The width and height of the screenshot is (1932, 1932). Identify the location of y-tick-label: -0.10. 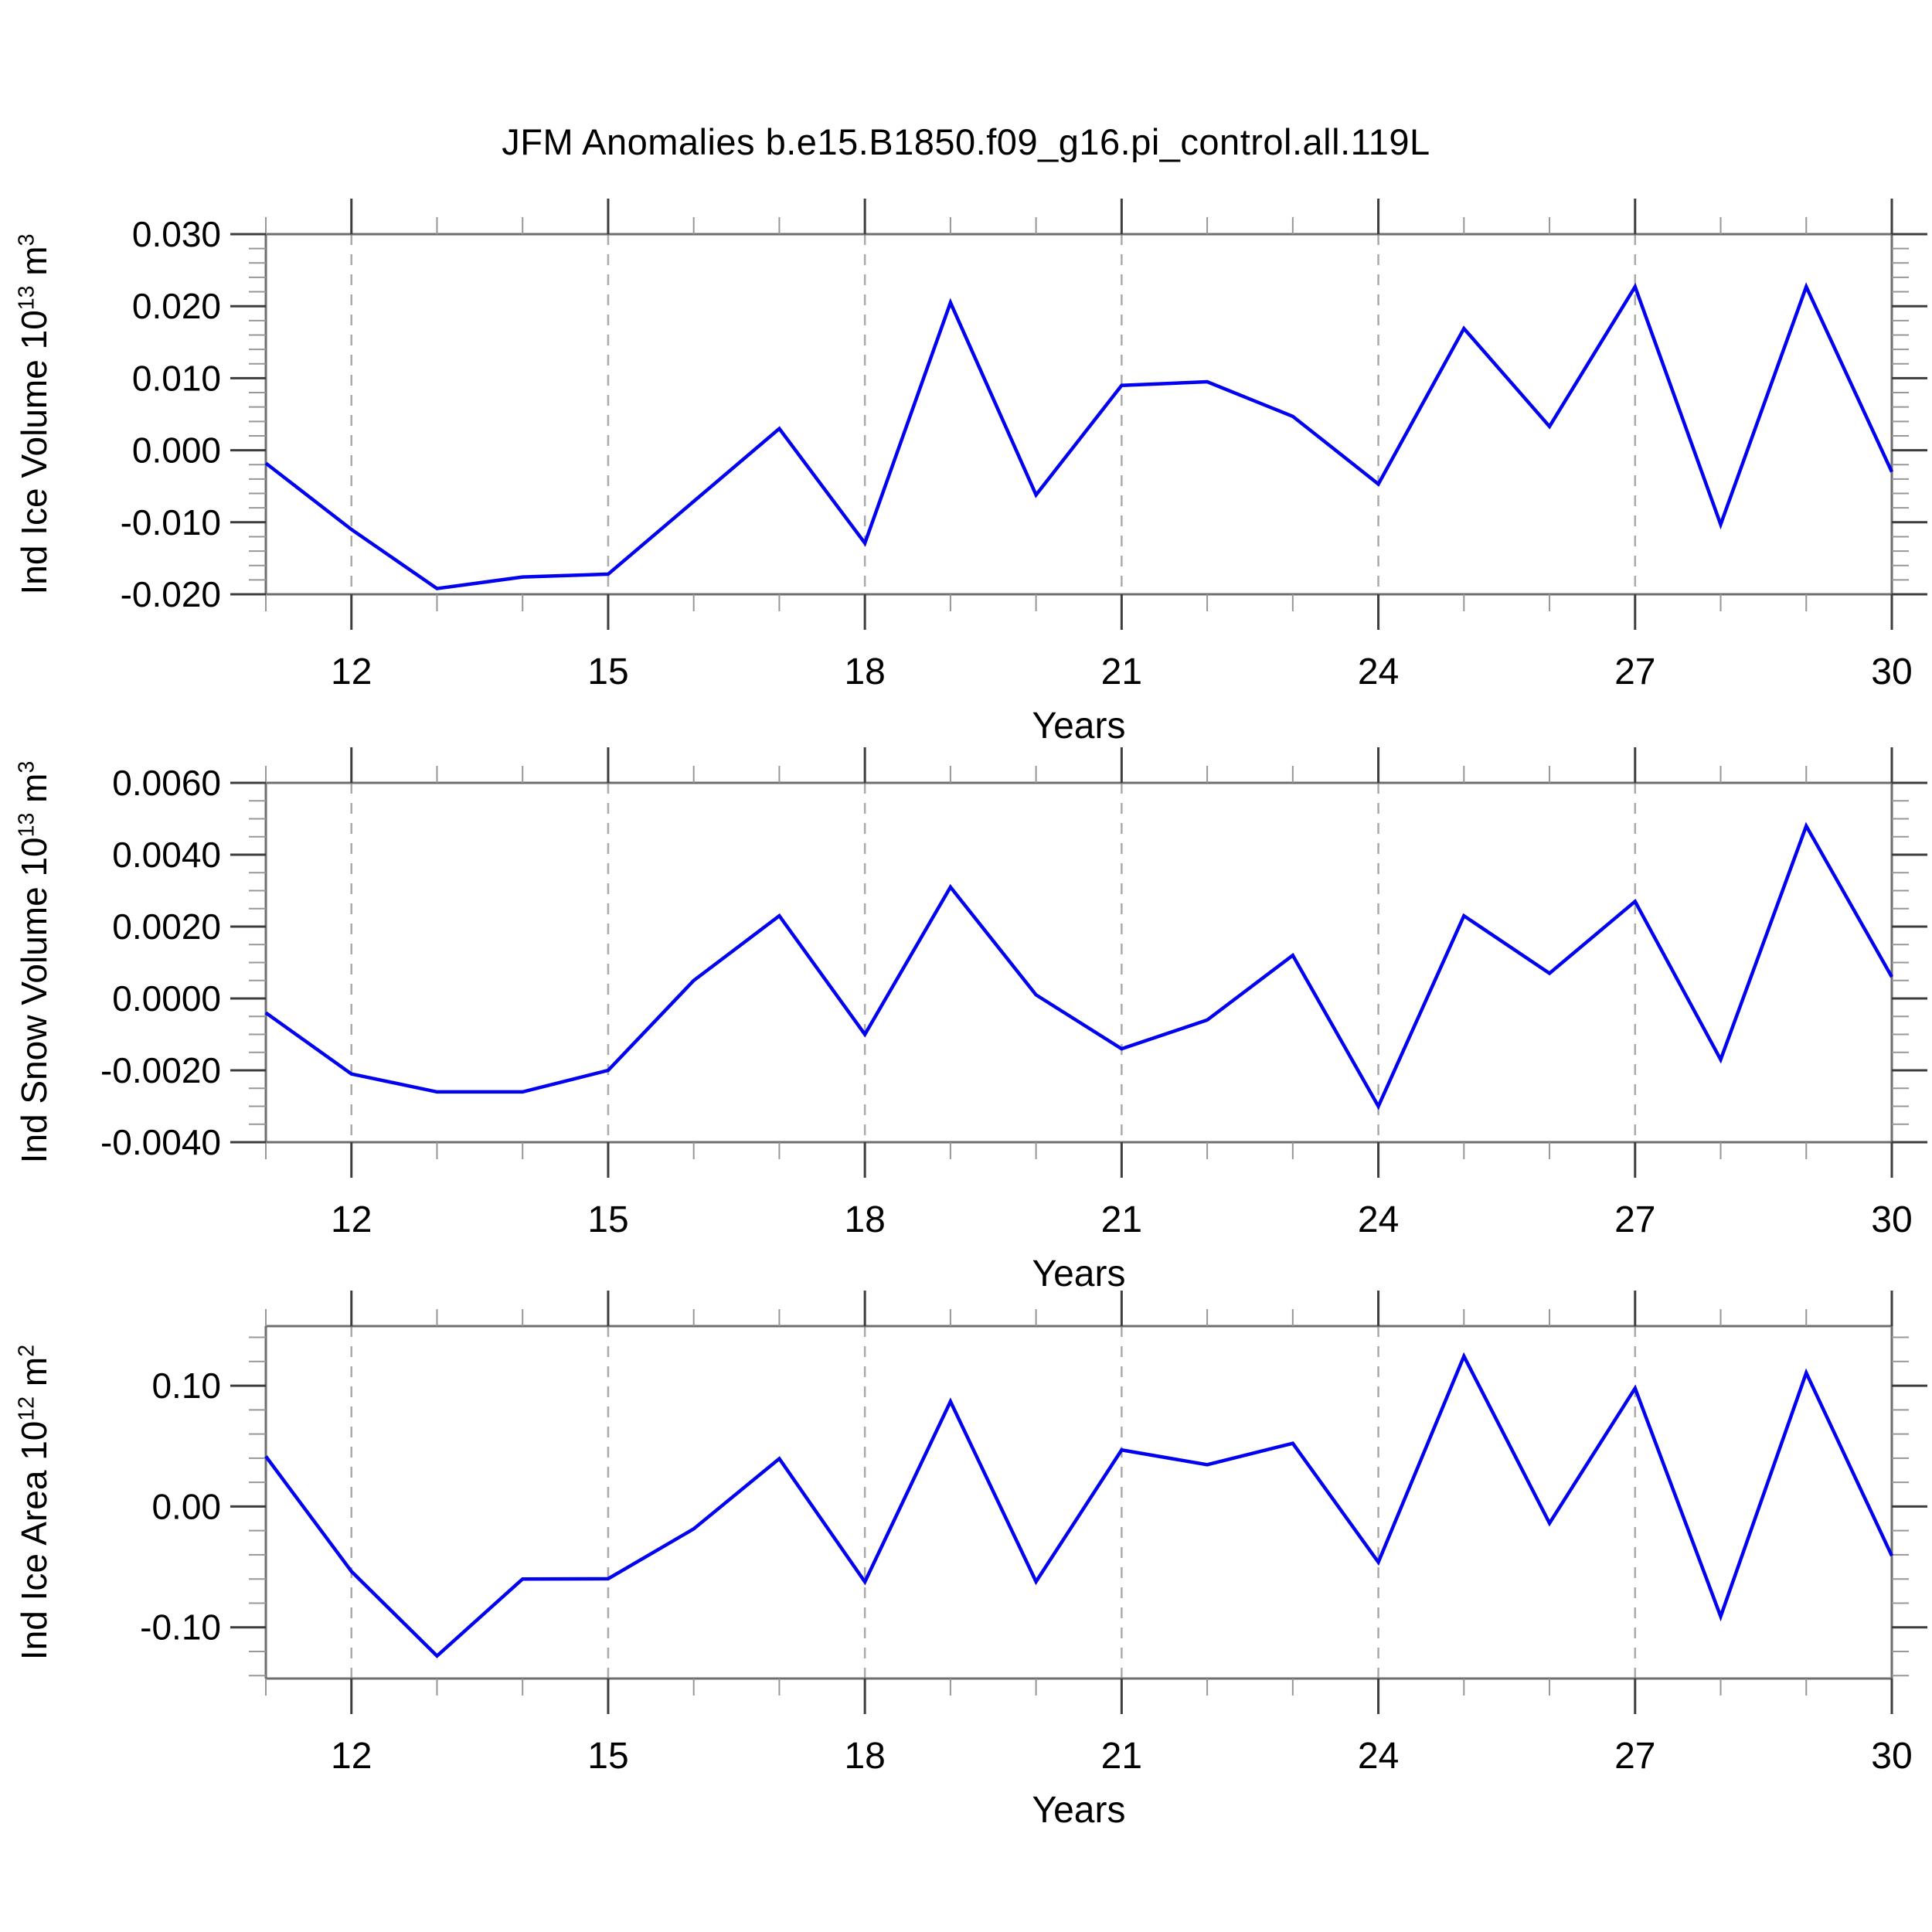
(181, 1628).